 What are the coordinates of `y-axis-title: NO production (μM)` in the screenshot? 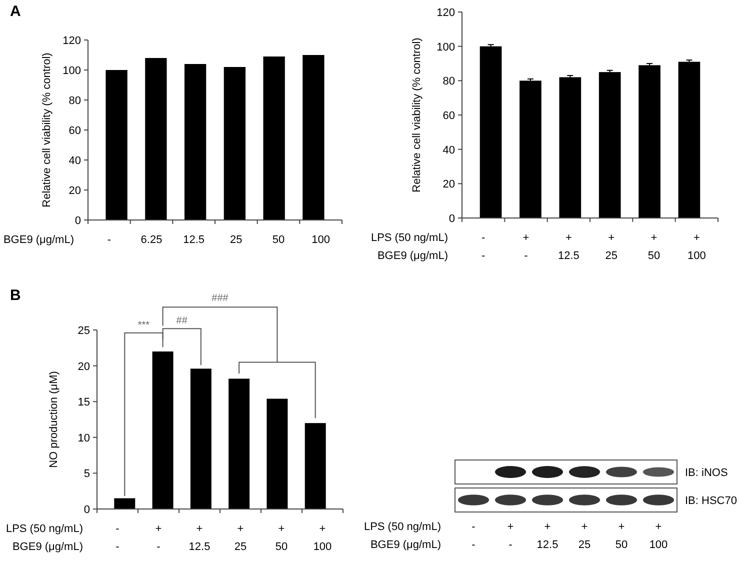 It's located at (54, 419).